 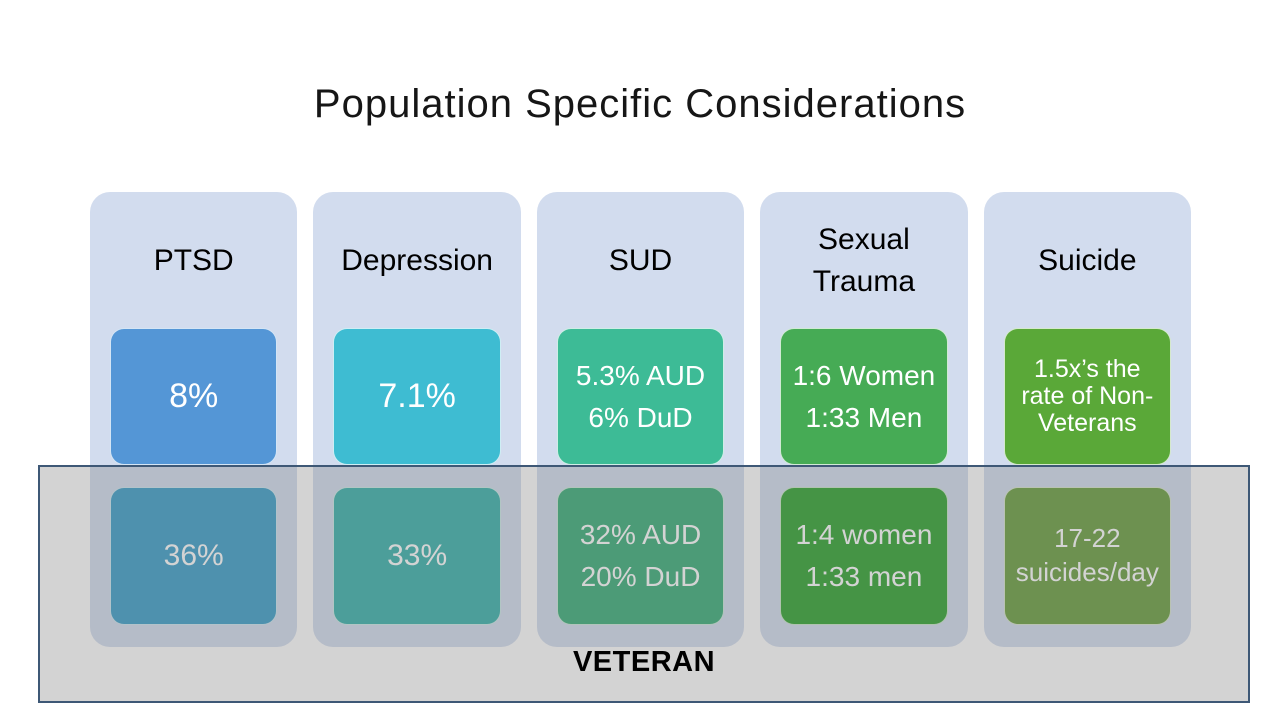 I want to click on general-stat-text-suicide: 1.5x’s the rate of Non- Veterans, so click(x=1087, y=396).